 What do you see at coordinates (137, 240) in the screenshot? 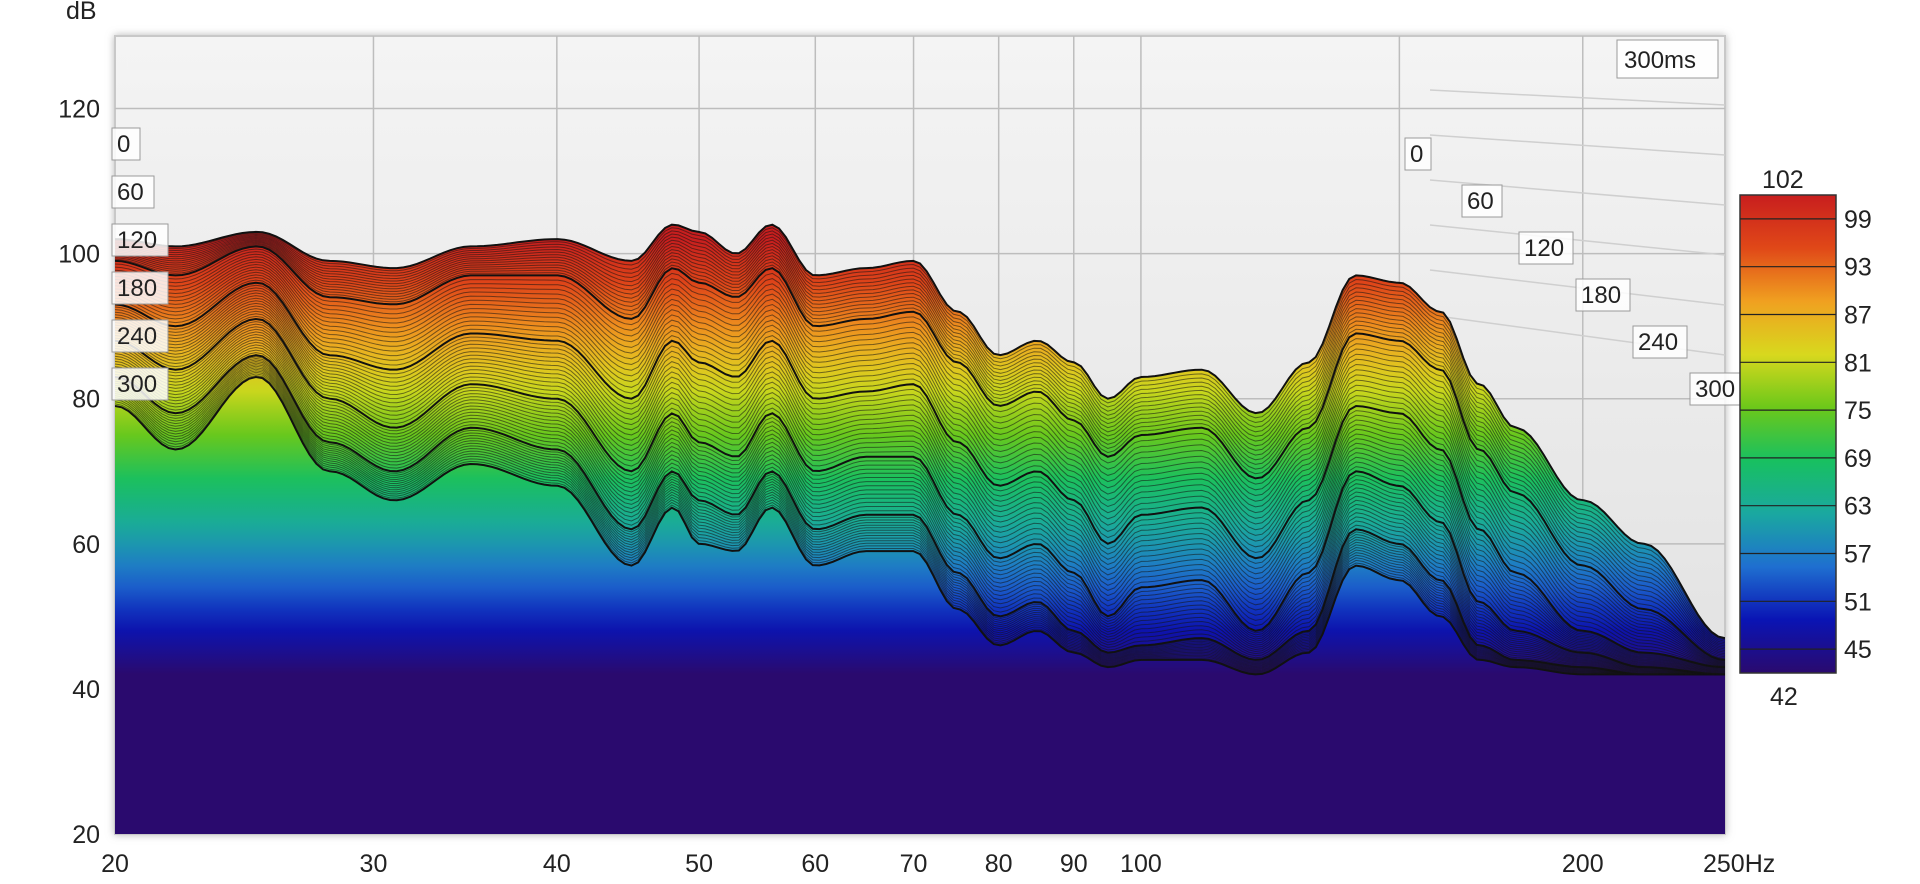
I see `time-label-left: 120` at bounding box center [137, 240].